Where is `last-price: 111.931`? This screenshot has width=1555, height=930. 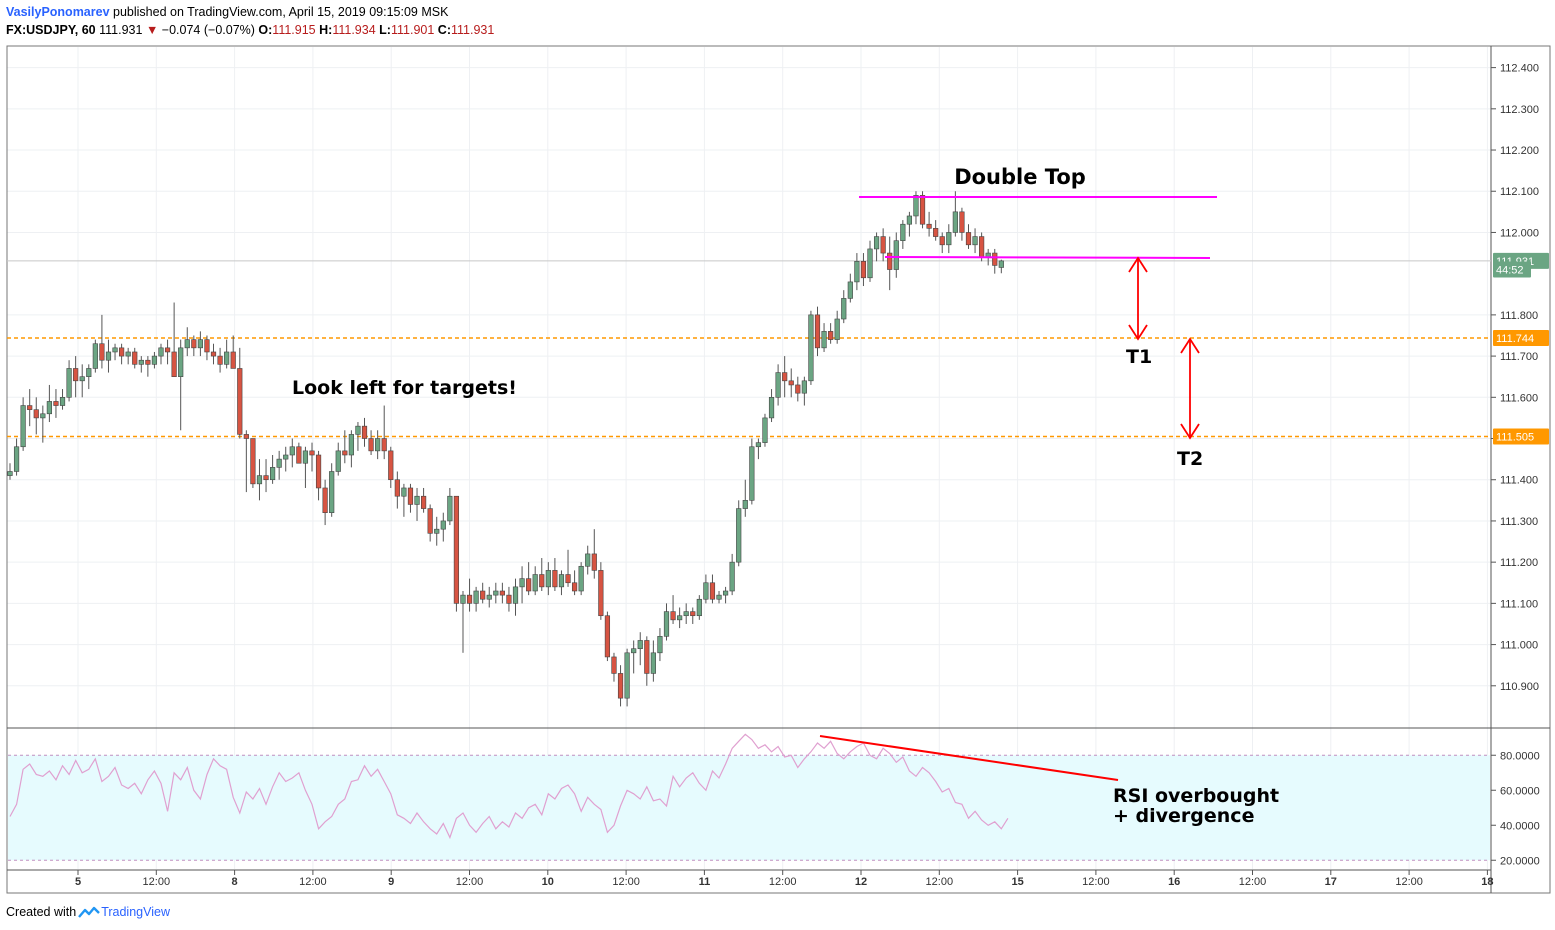
last-price: 111.931 is located at coordinates (121, 30).